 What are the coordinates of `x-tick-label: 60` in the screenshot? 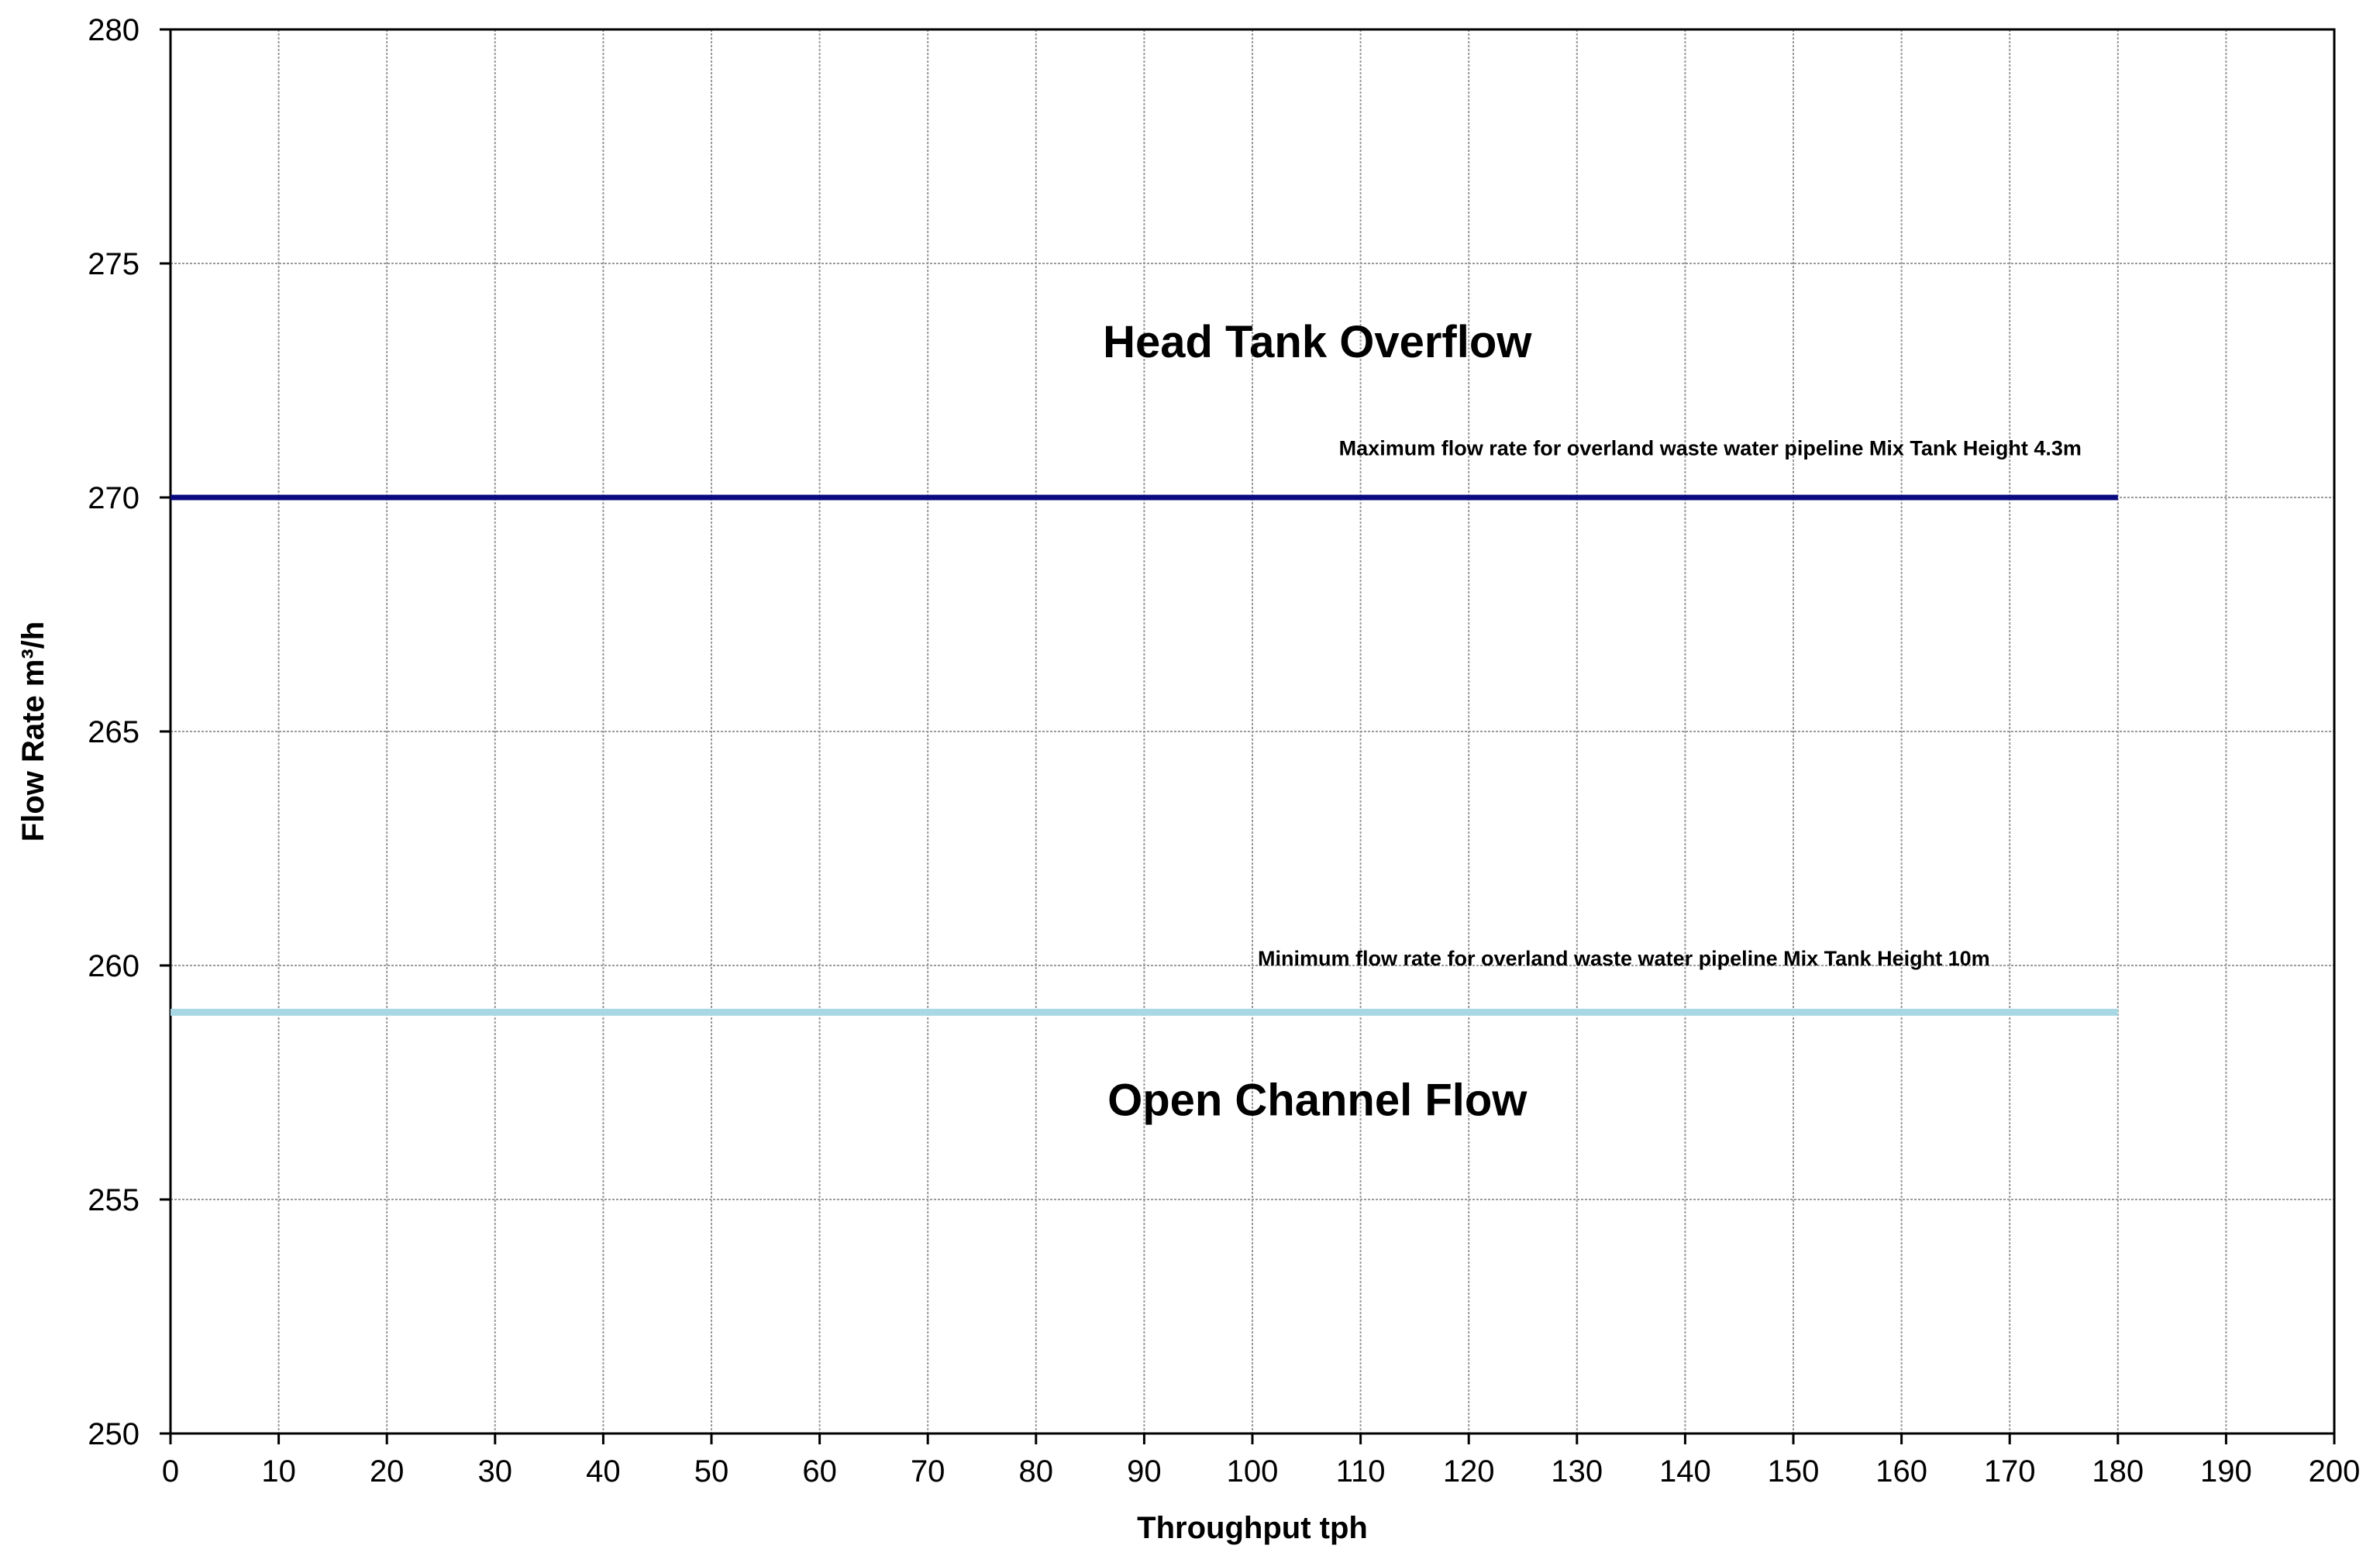 It's located at (819, 1471).